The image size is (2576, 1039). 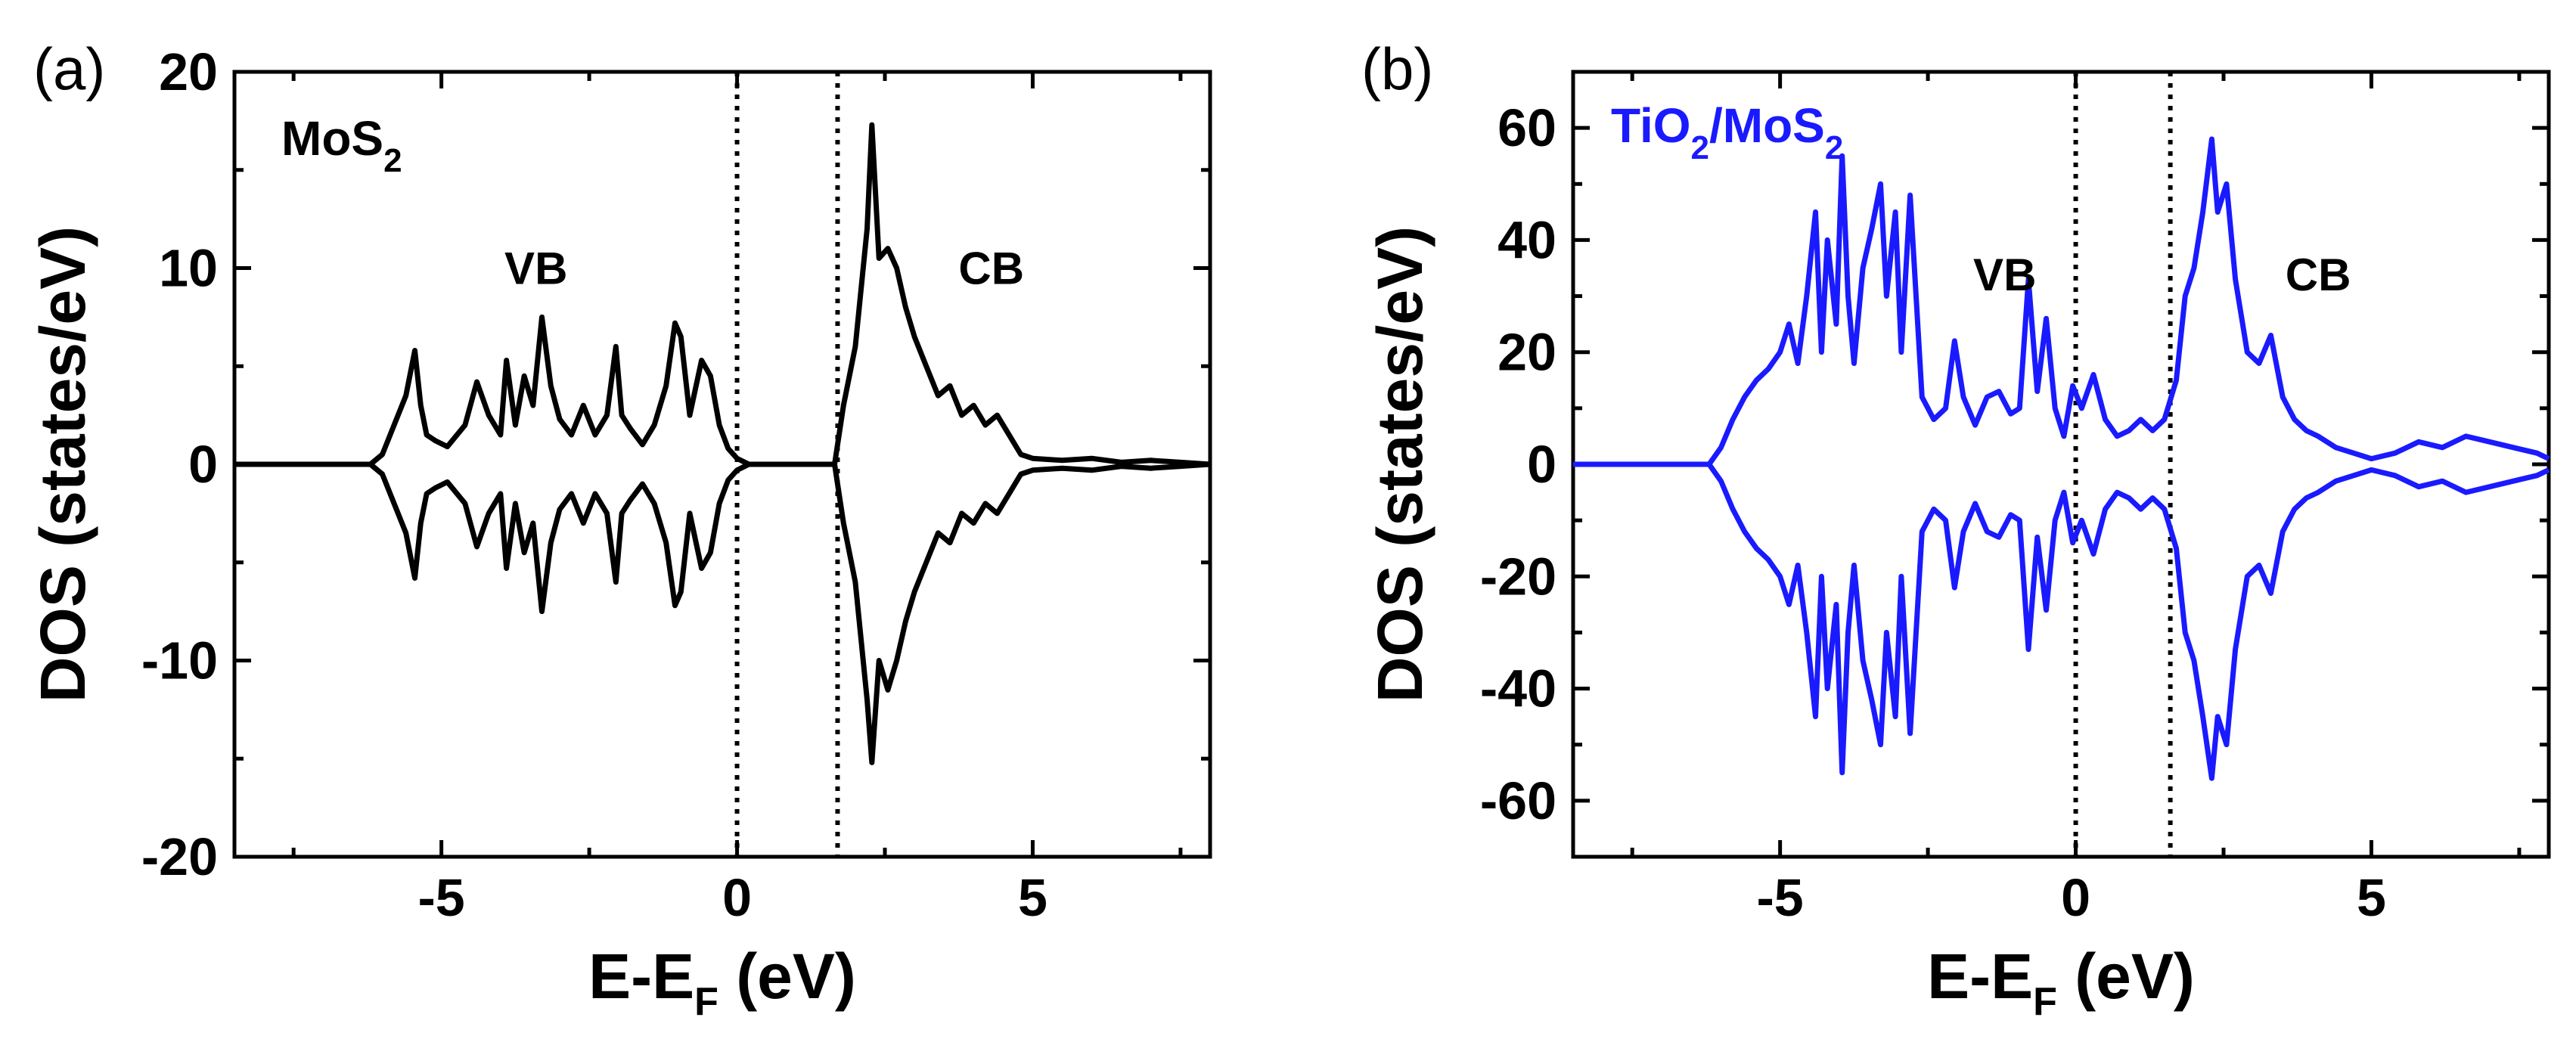 I want to click on y-tick-label: -60, so click(x=1518, y=800).